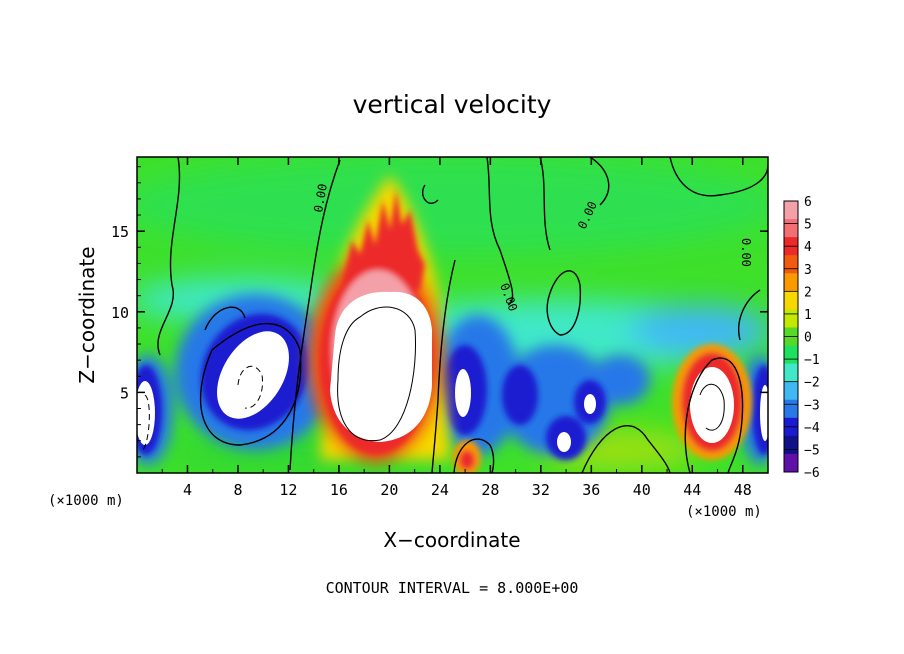  What do you see at coordinates (692, 490) in the screenshot?
I see `x-tick-label: 44` at bounding box center [692, 490].